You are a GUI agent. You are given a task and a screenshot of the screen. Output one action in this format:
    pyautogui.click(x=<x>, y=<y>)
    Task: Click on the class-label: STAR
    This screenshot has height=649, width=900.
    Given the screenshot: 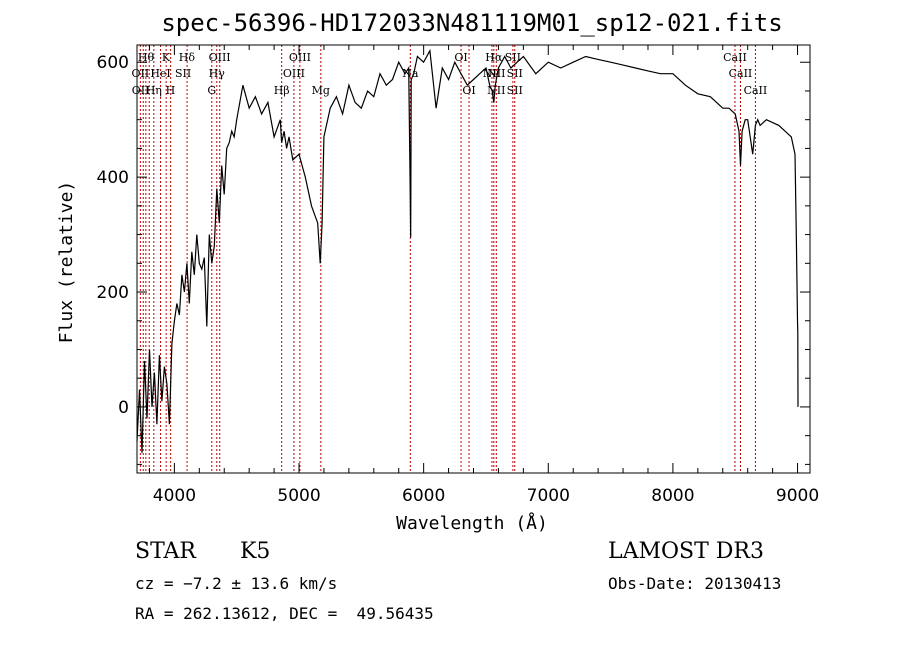 What is the action you would take?
    pyautogui.click(x=165, y=551)
    